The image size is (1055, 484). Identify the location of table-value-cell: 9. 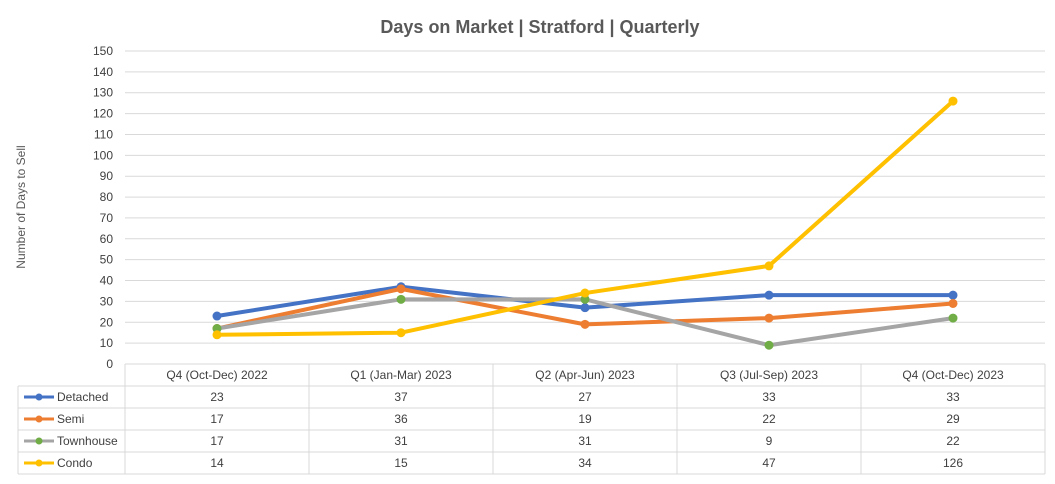
(769, 441).